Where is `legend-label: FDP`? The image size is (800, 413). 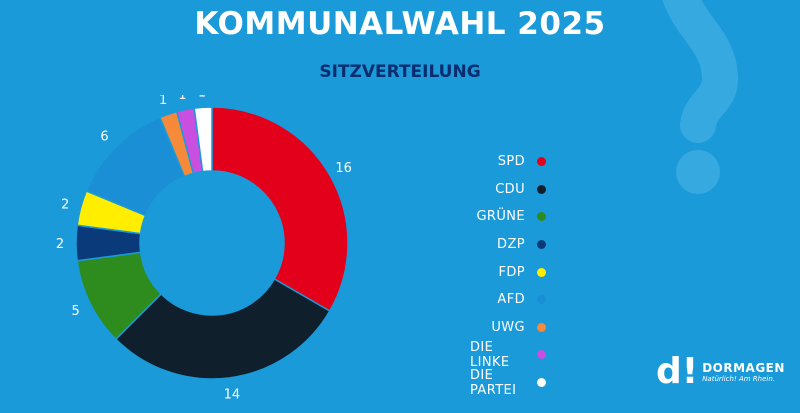 legend-label: FDP is located at coordinates (511, 272).